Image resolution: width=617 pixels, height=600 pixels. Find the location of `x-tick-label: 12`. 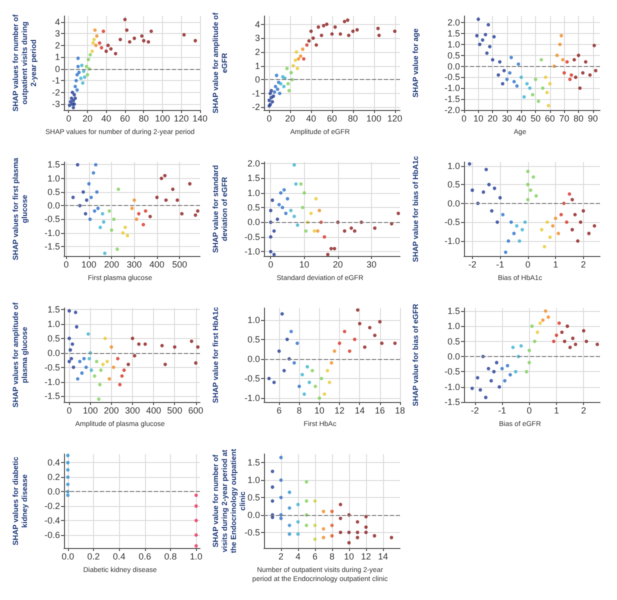

x-tick-label: 12 is located at coordinates (339, 411).